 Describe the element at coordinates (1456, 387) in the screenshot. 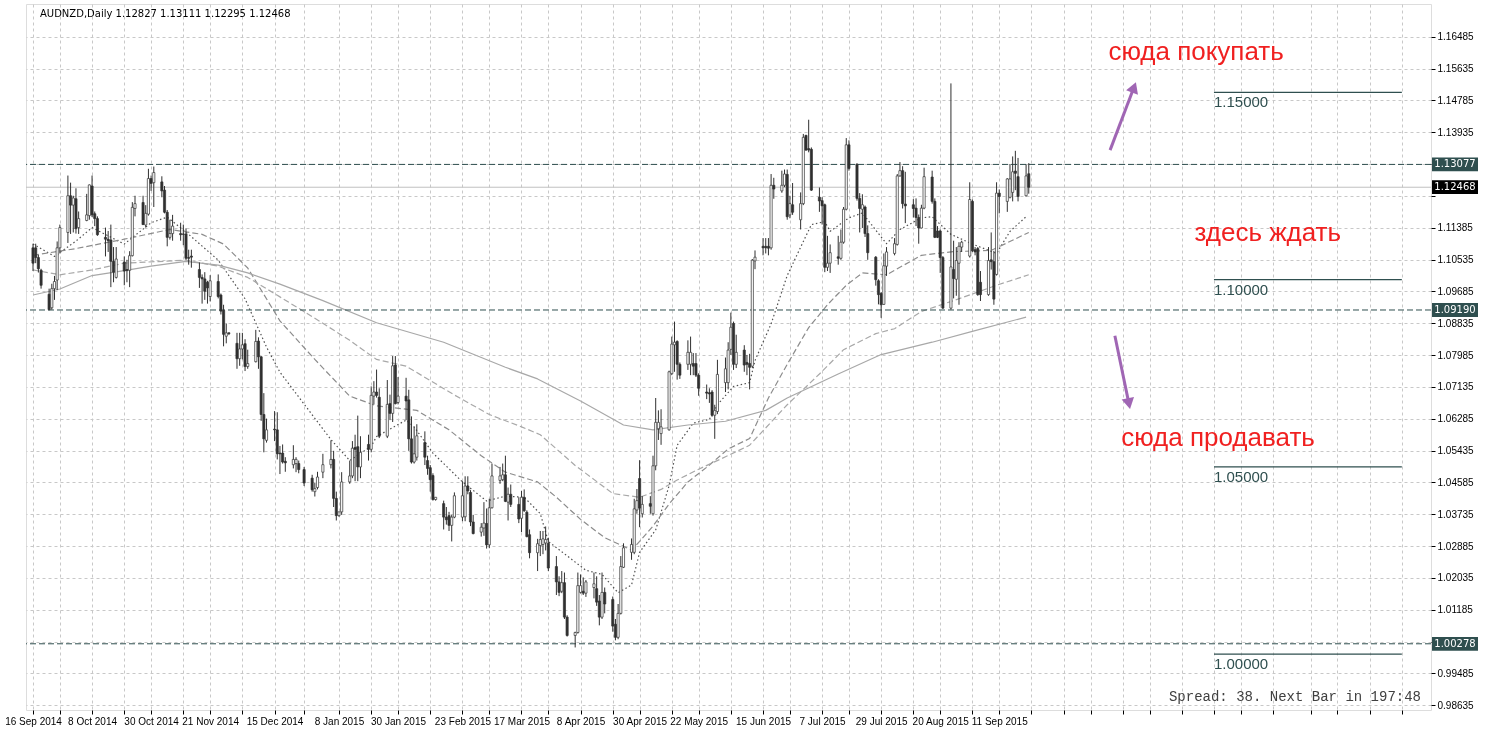

I see `y-tick-label: 1.07135` at that location.